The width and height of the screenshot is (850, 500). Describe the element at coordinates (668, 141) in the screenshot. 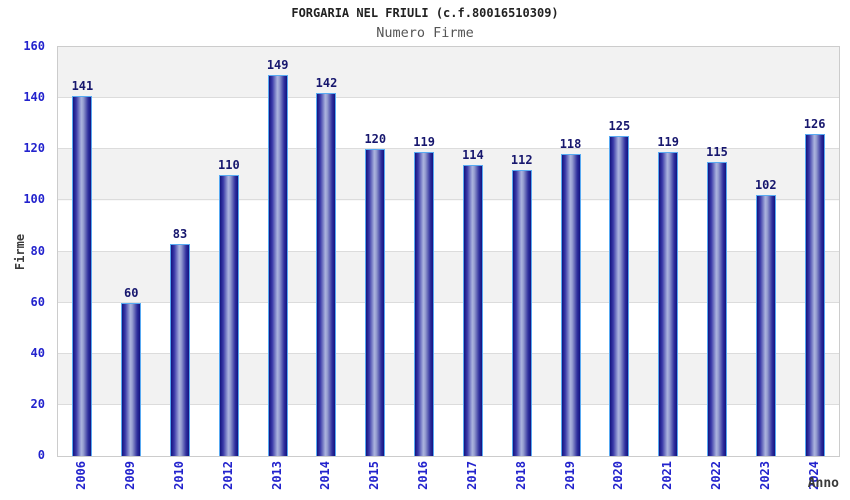

I see `bar-value-2021: 119` at that location.